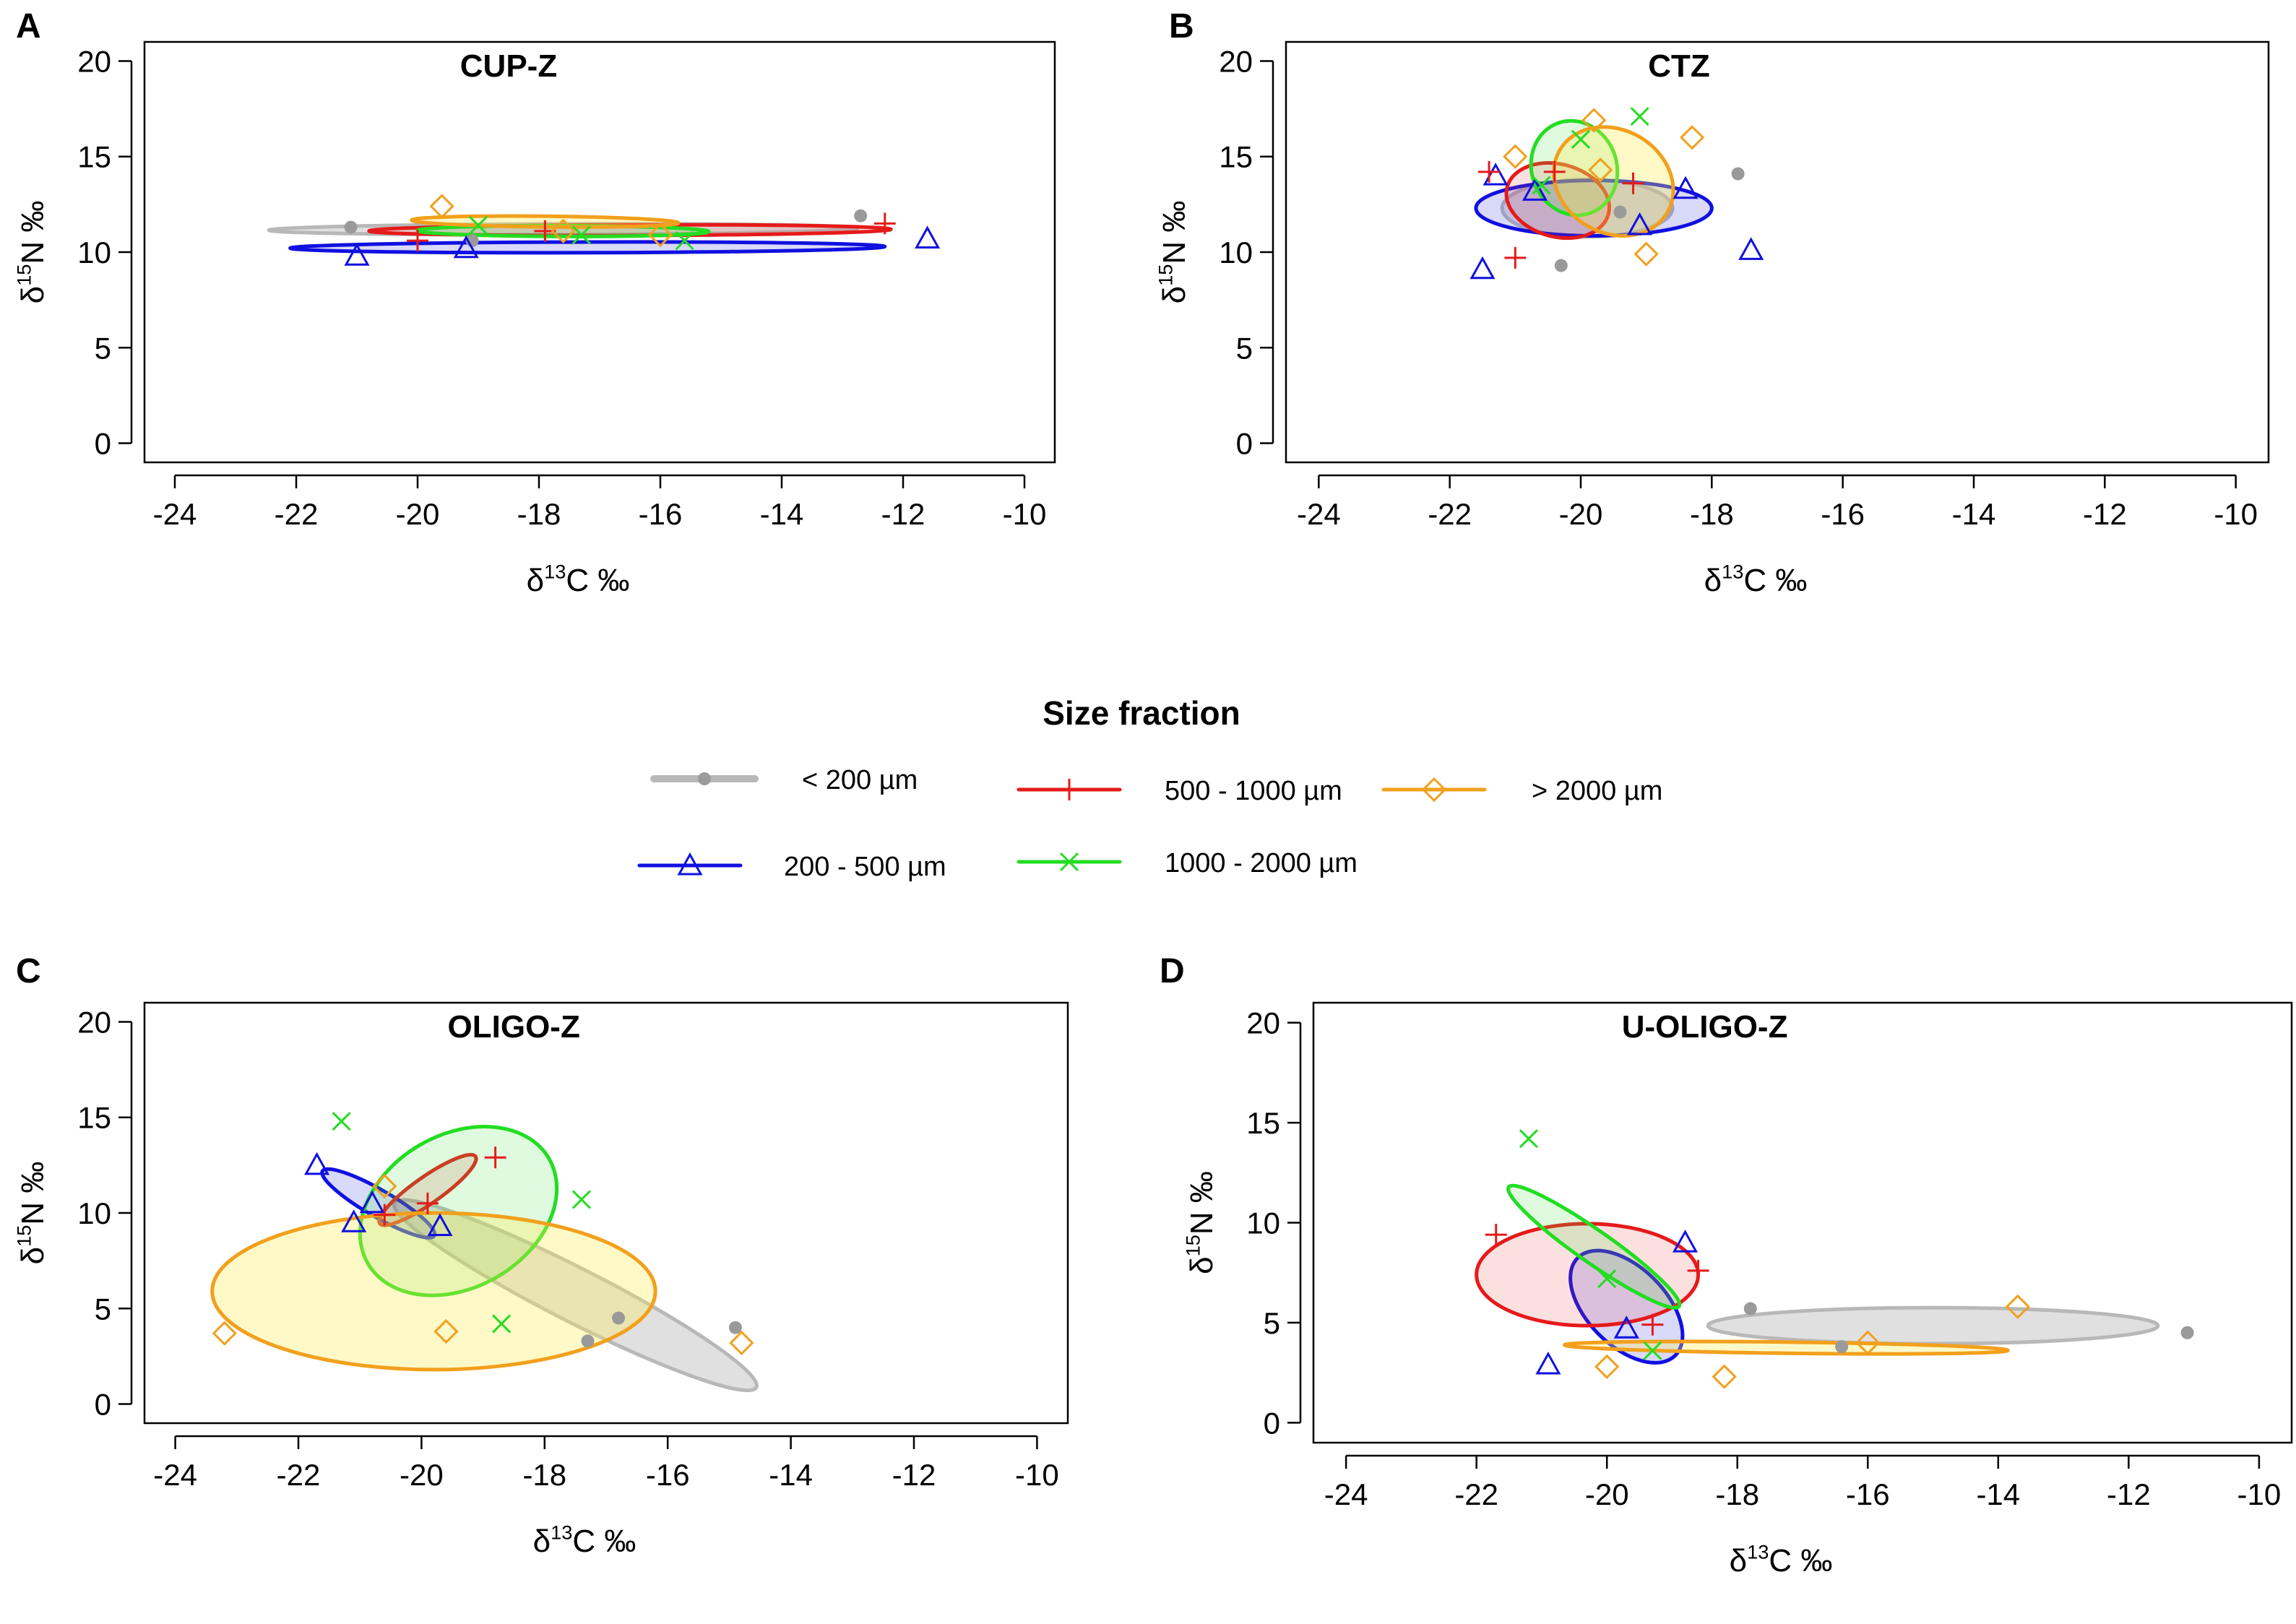 The image size is (2296, 1624). I want to click on legend-marker-s1000_2000, so click(1069, 862).